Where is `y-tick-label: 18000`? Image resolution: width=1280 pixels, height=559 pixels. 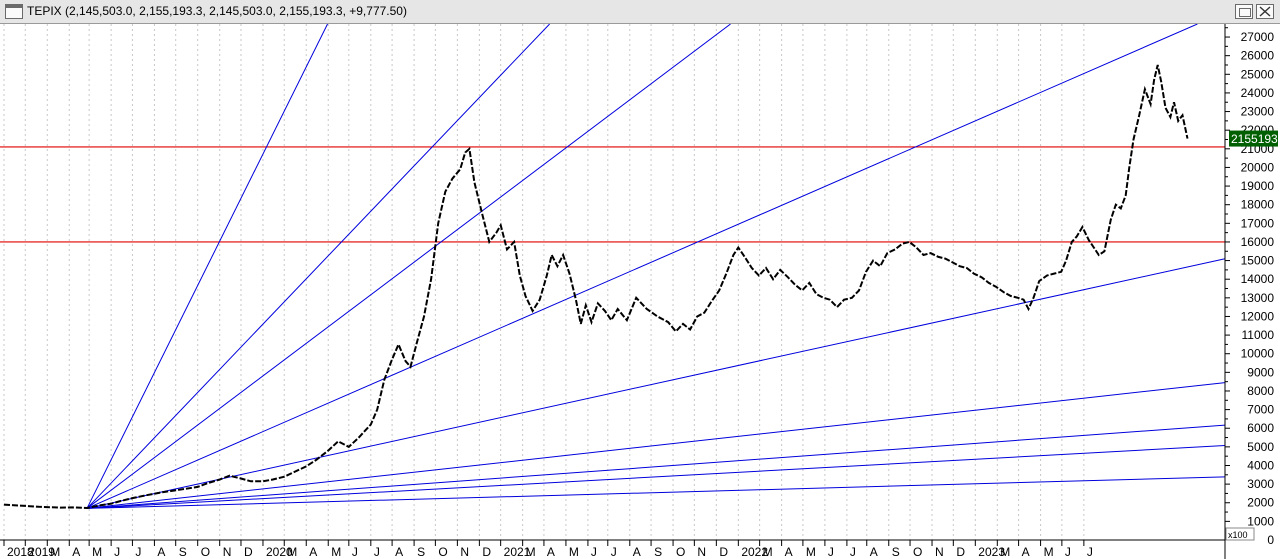
y-tick-label: 18000 is located at coordinates (1258, 205).